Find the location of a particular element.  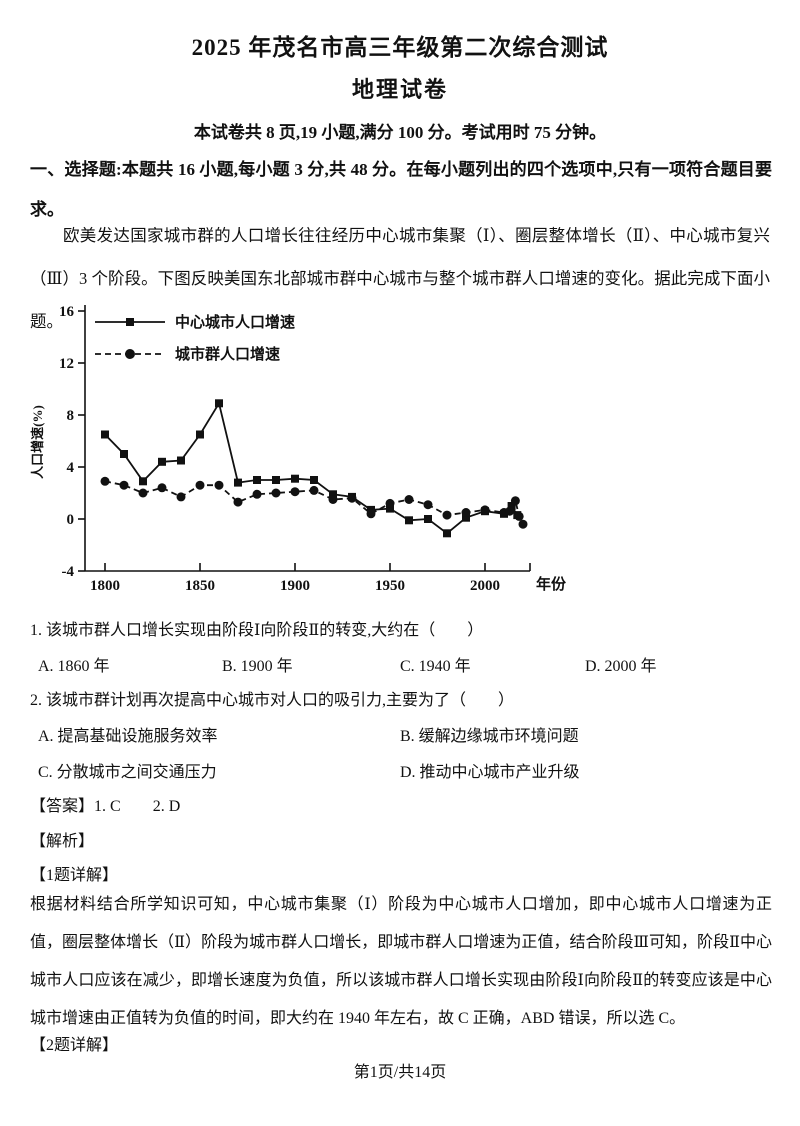

svg-text: 1900 is located at coordinates (295, 586).